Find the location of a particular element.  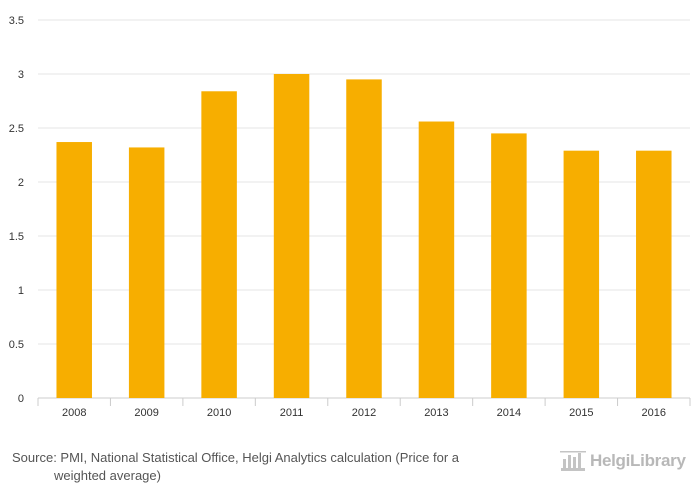

helgi-library-logo: HelgiLibrary is located at coordinates (626, 461).